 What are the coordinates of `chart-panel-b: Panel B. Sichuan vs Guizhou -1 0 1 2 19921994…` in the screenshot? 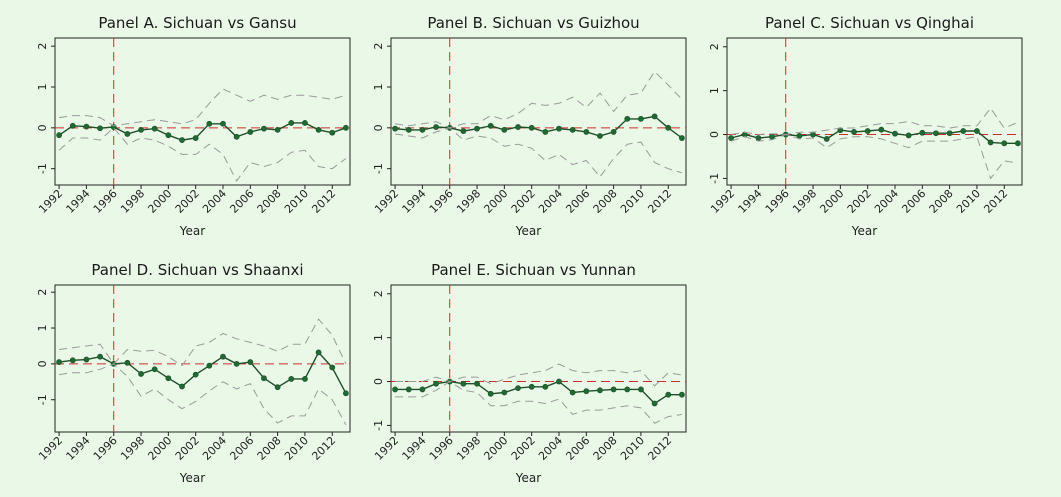 It's located at (529, 126).